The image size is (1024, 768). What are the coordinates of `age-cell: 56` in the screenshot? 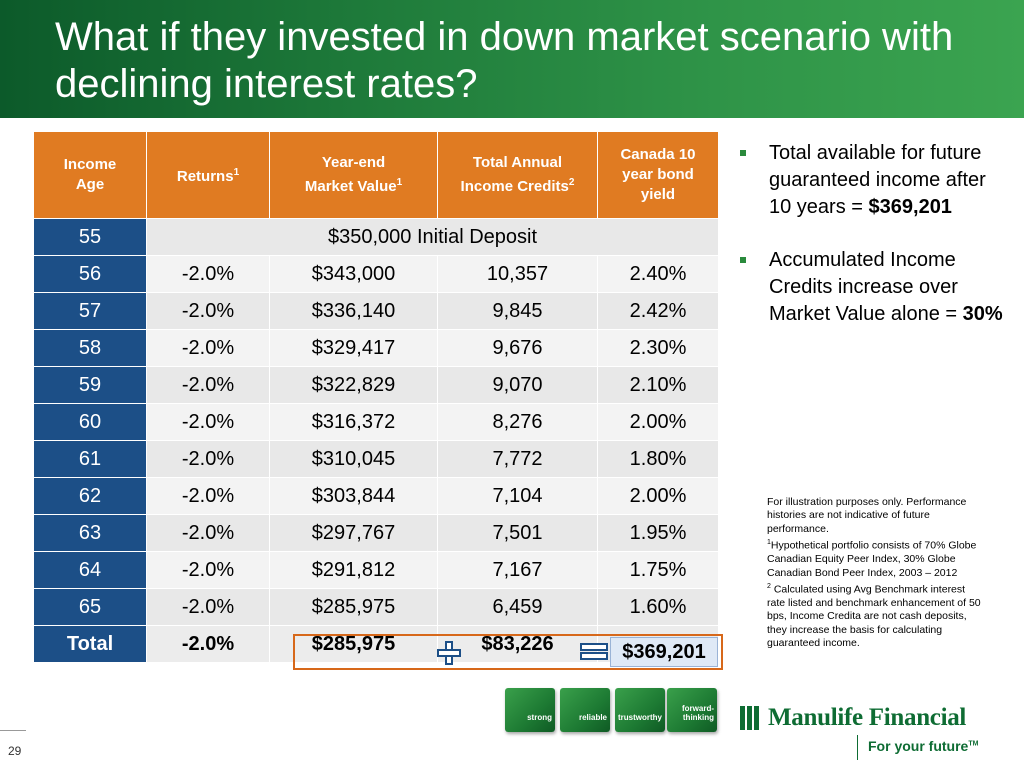 It's located at (90, 274).